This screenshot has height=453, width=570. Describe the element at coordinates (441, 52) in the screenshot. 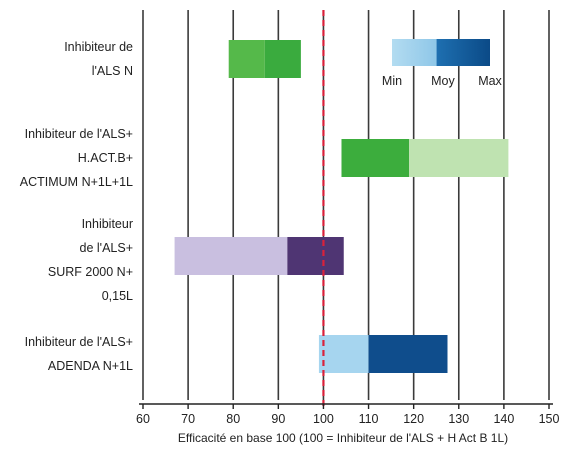

I see `legend-swatch` at that location.